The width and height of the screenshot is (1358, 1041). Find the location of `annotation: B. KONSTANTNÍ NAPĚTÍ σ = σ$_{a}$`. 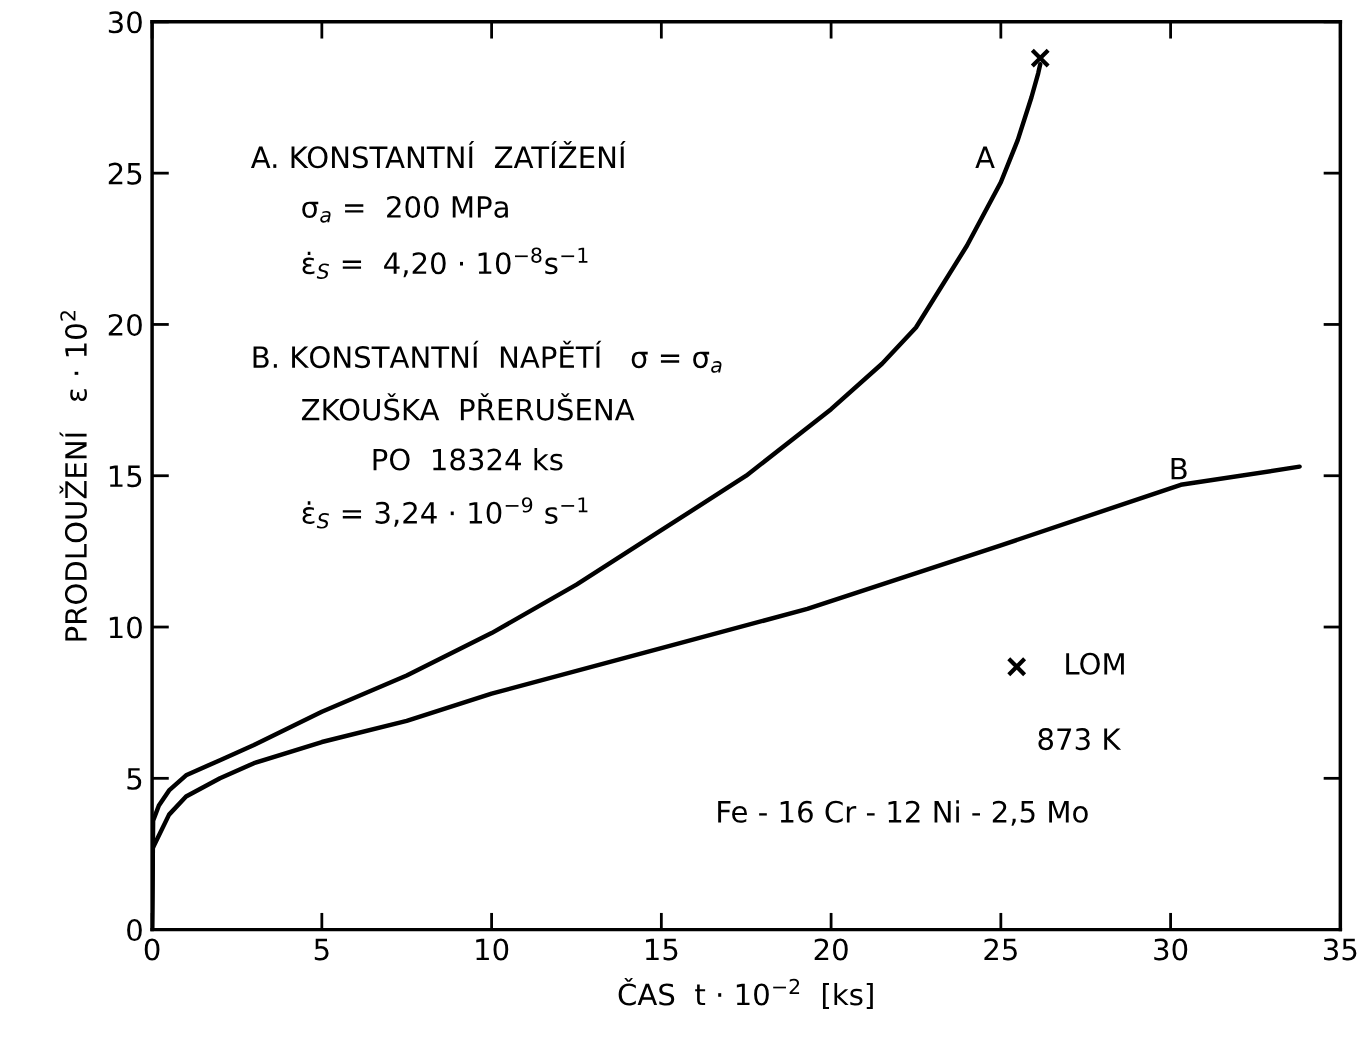

annotation: B. KONSTANTNÍ NAPĚTÍ σ = σ$_{a}$ is located at coordinates (487, 356).